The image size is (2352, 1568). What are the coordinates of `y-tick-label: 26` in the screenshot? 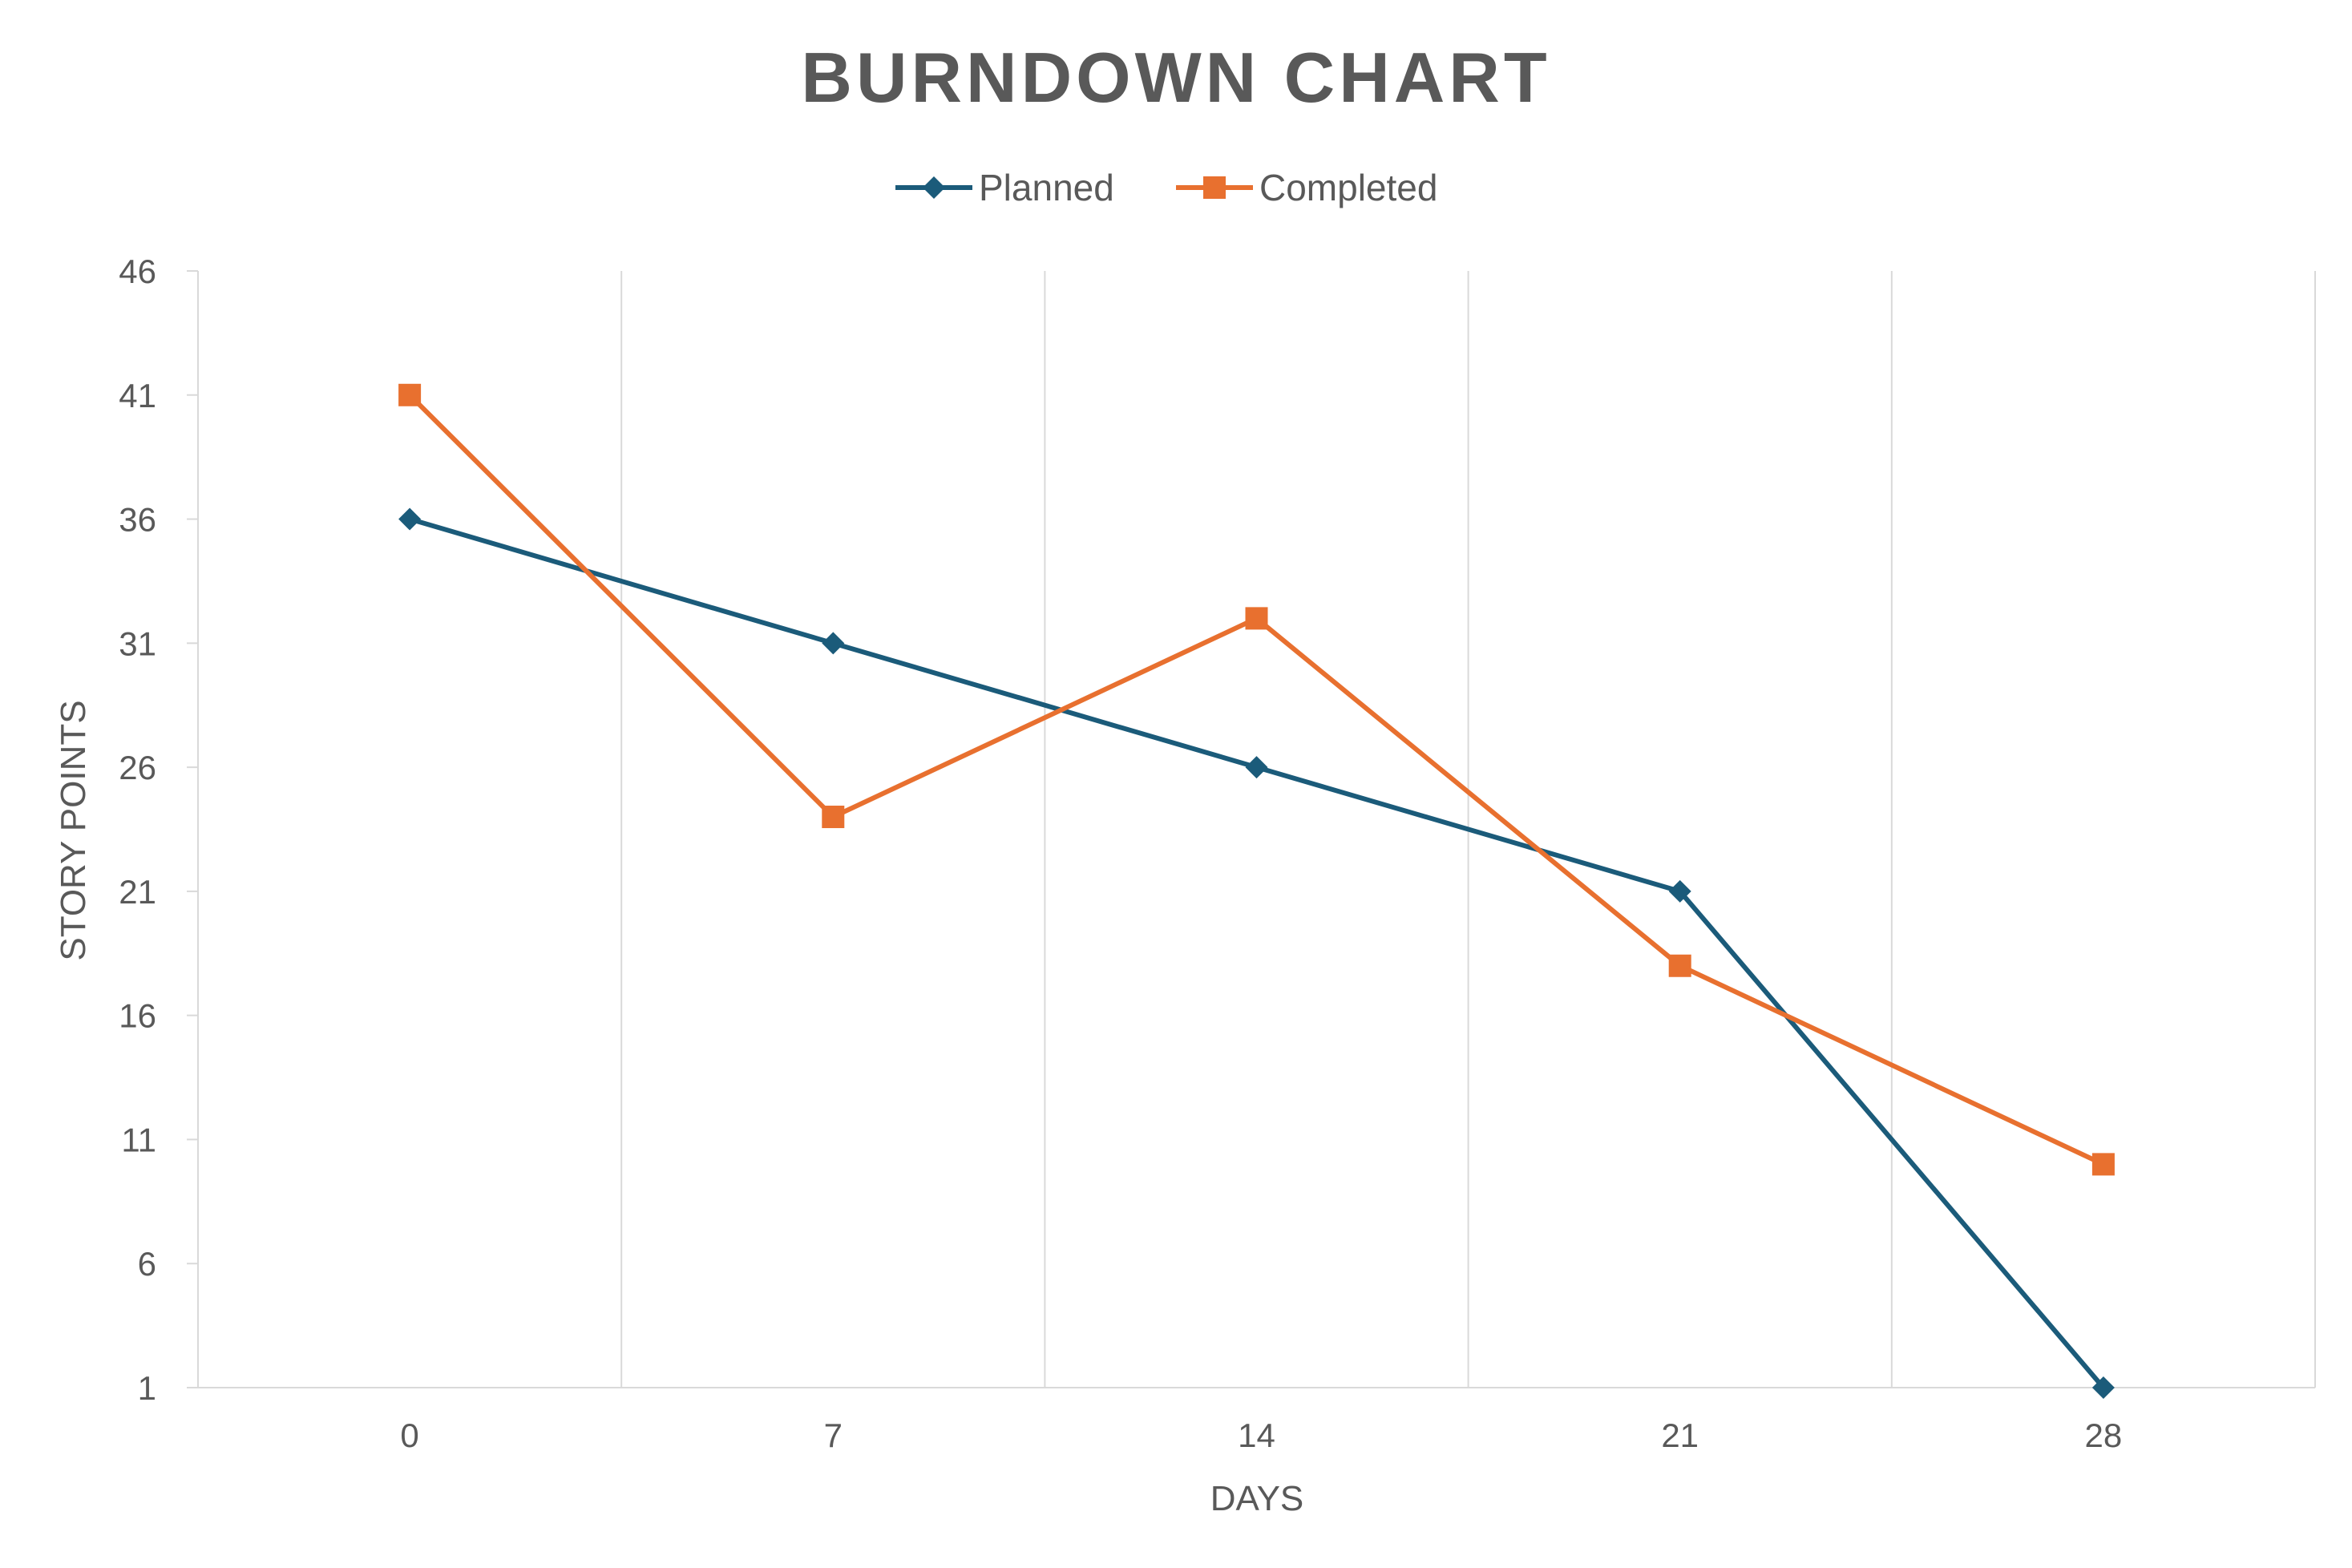 It's located at (137, 767).